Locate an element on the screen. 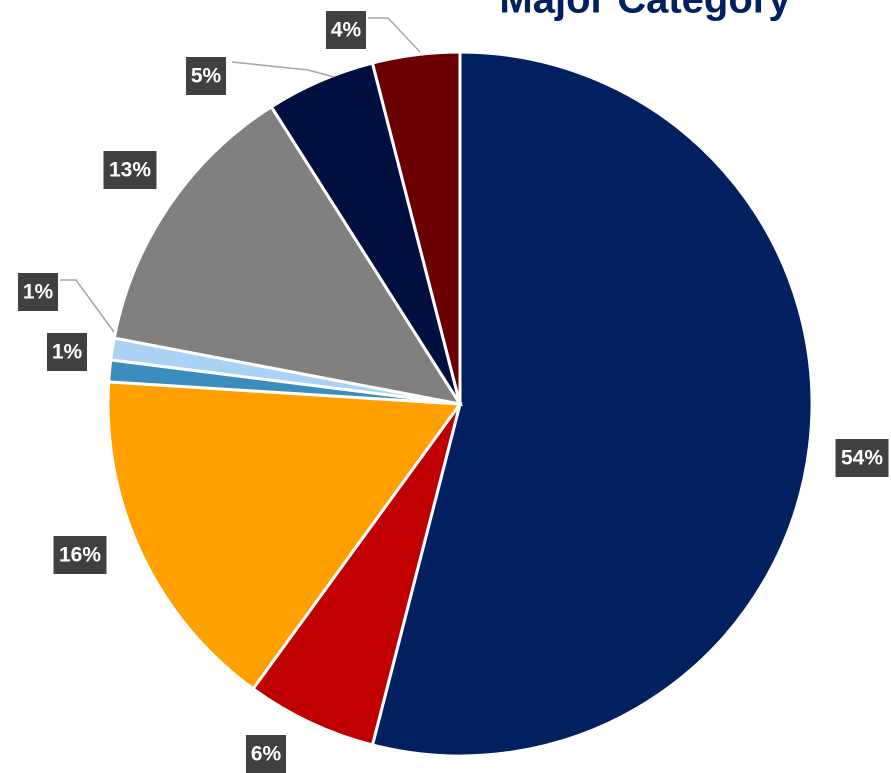  data-label: 16% is located at coordinates (80, 555).